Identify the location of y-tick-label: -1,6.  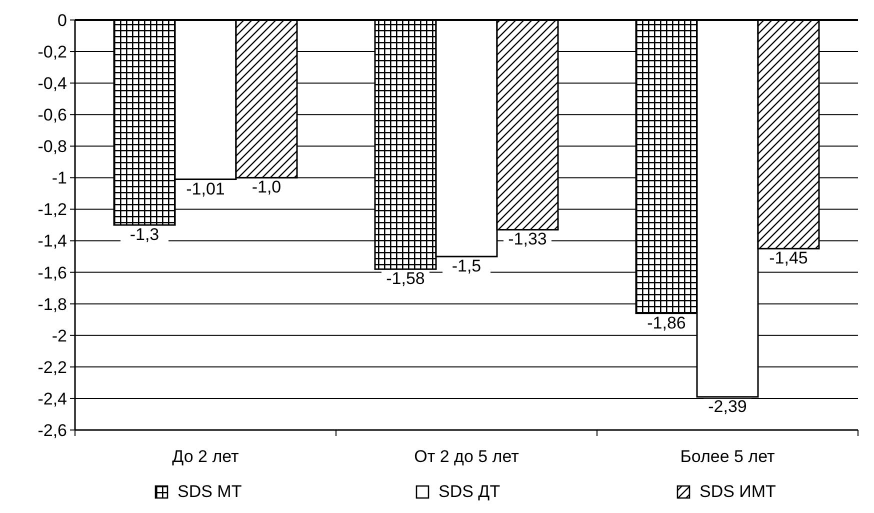
(52, 272).